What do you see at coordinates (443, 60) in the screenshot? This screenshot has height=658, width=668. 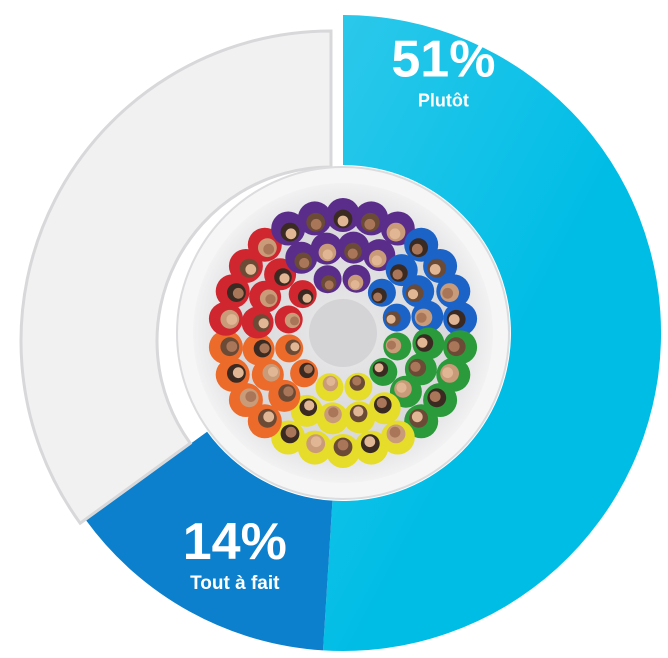 I see `value-label: 51%` at bounding box center [443, 60].